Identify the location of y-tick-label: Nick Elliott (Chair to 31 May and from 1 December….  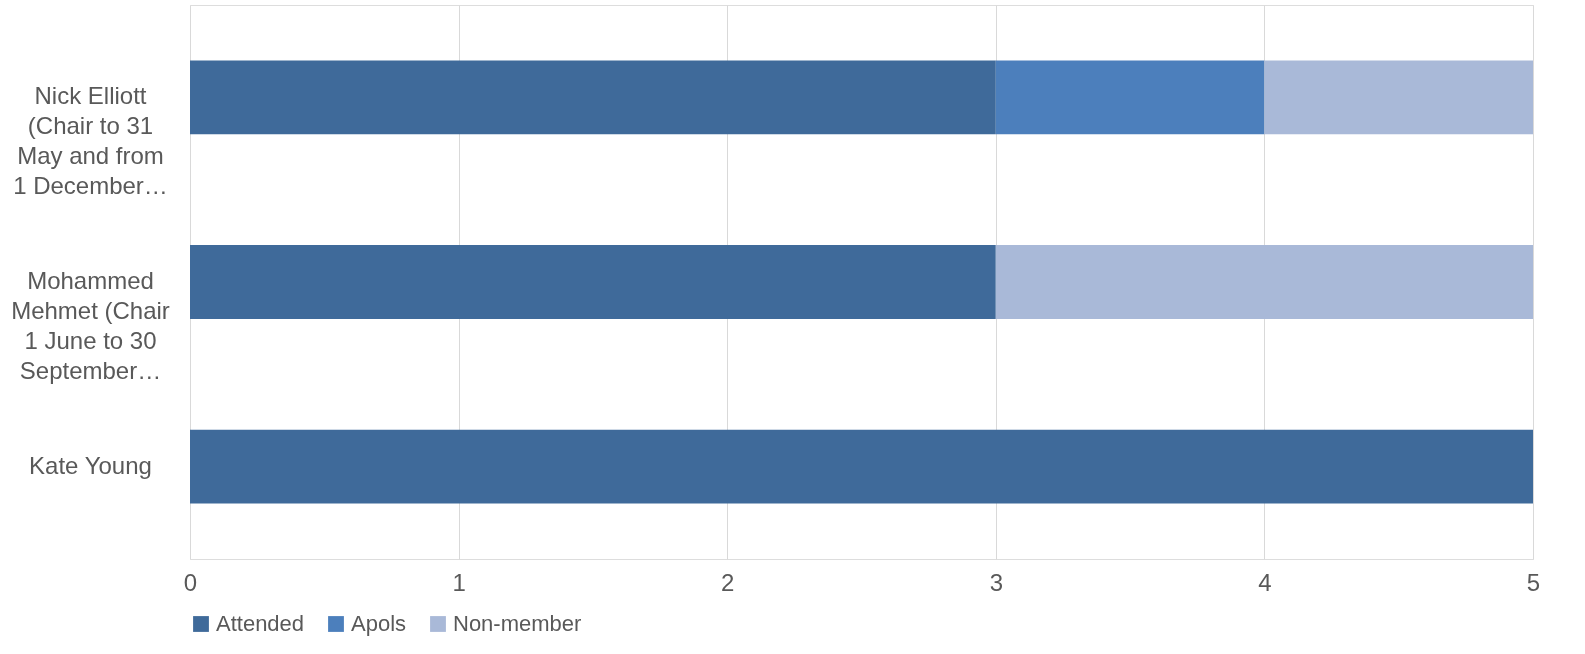
(90, 141).